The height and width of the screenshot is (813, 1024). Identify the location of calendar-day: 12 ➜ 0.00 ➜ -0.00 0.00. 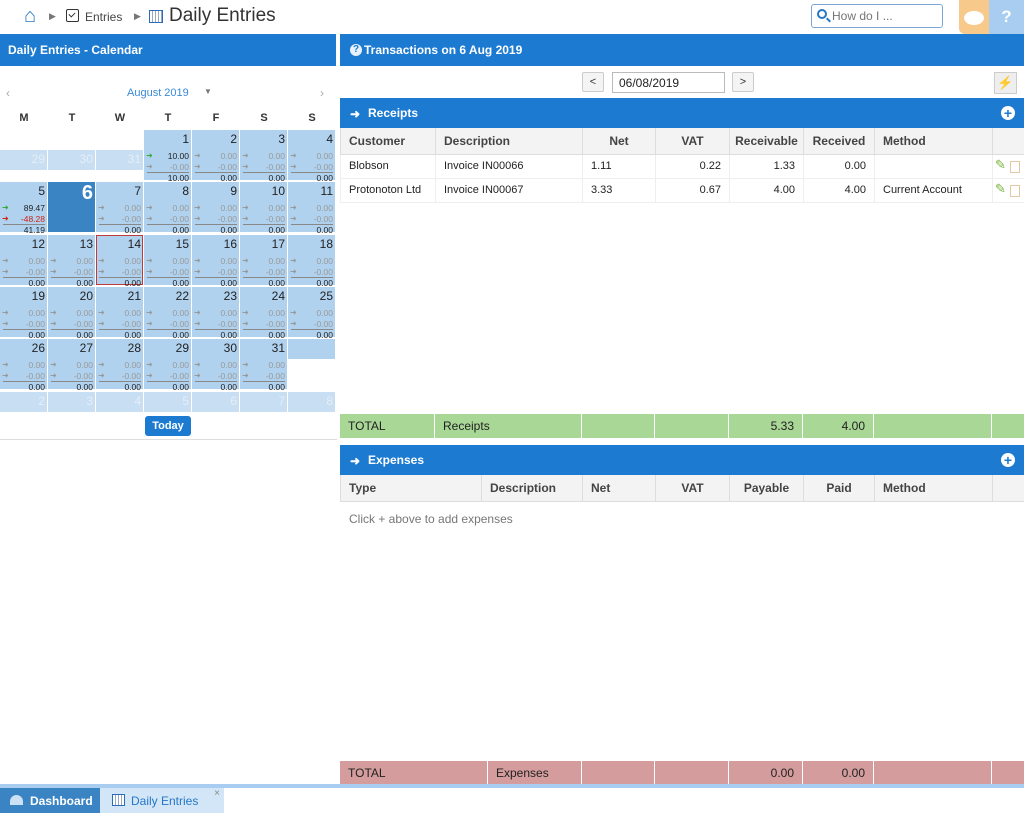
(23, 261).